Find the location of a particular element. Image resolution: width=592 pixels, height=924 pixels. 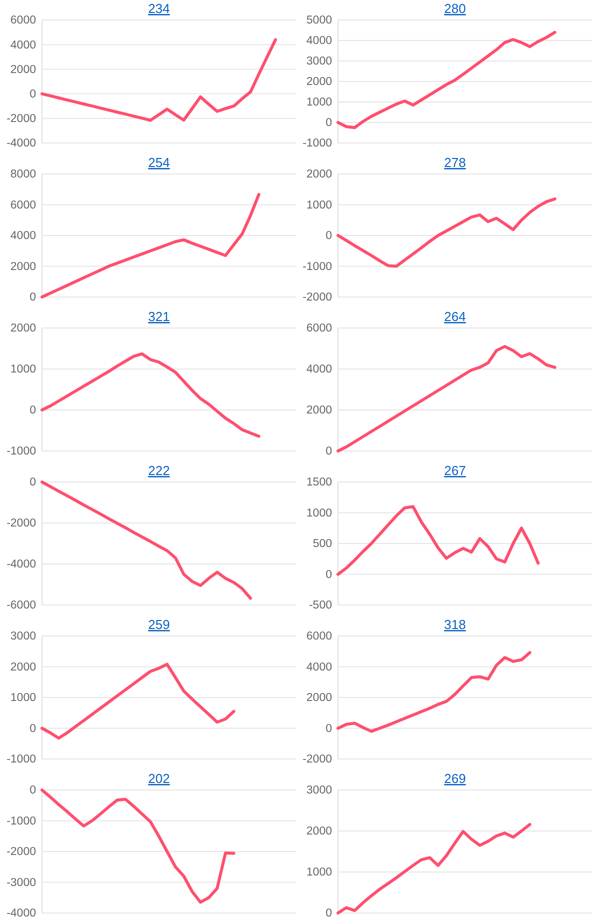

chart-title: 321 is located at coordinates (159, 316).